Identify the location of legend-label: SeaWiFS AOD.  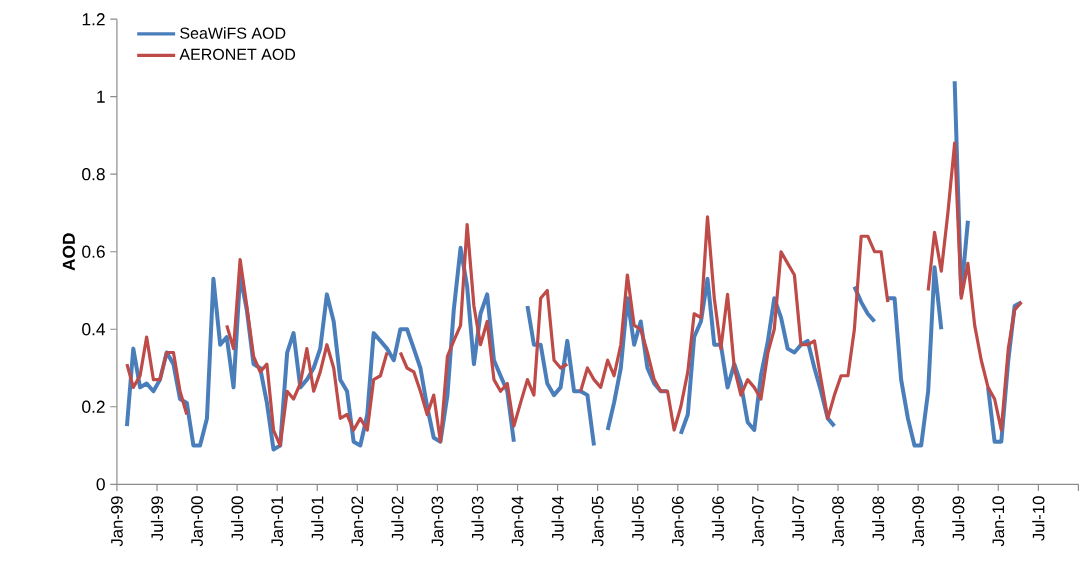
(233, 33).